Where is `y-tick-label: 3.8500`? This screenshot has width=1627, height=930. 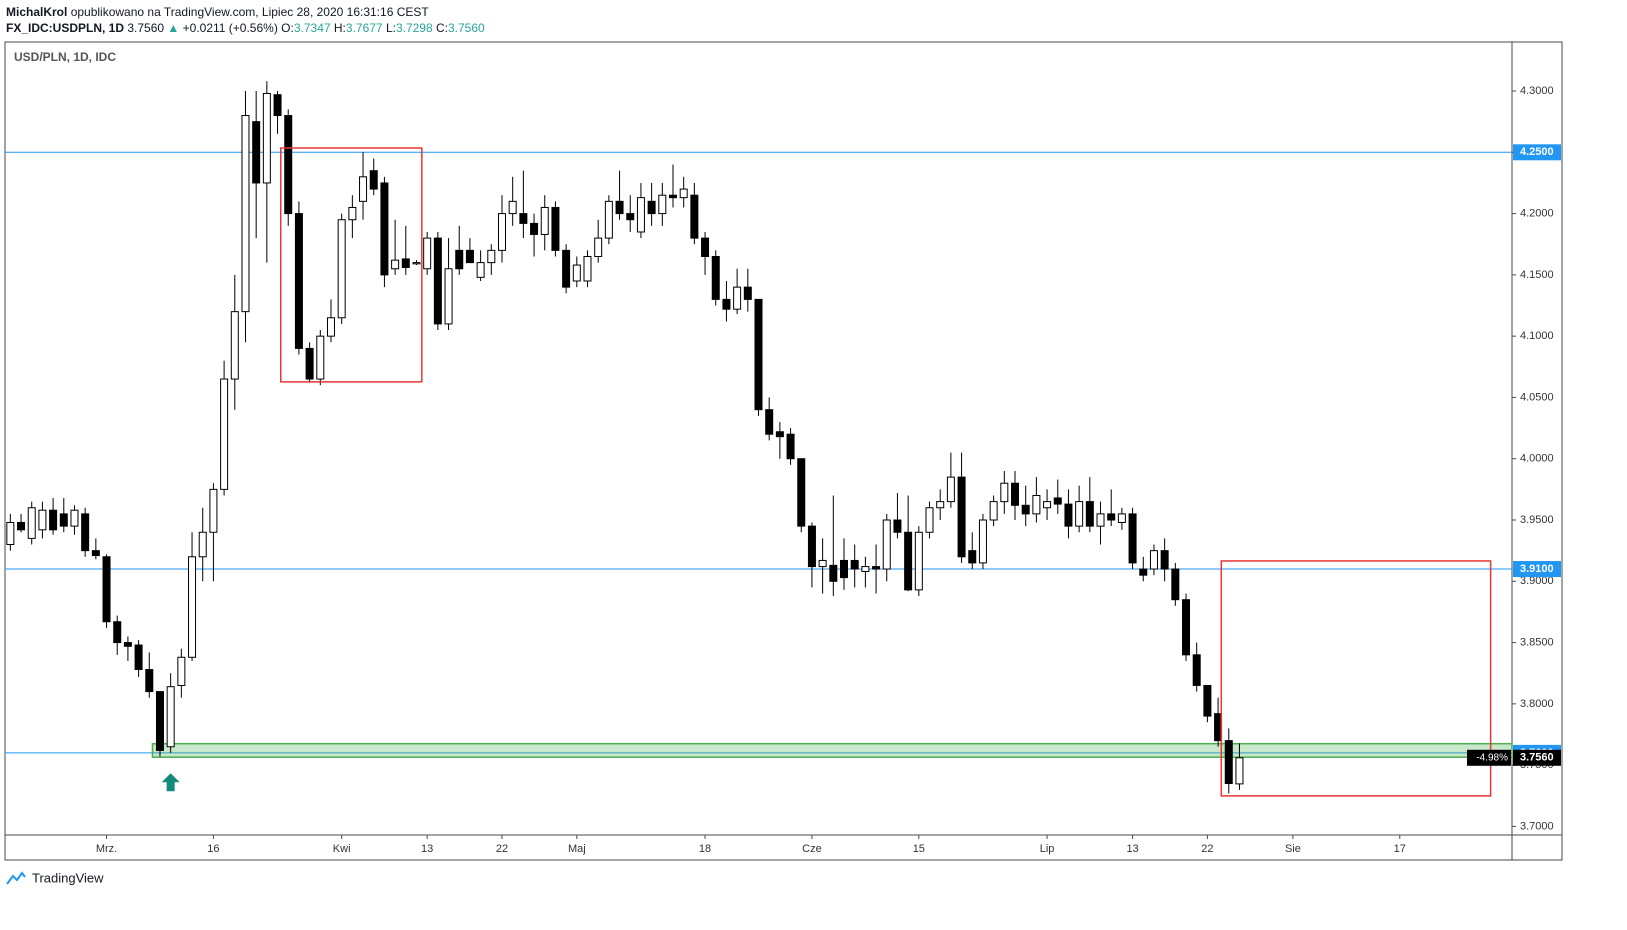
y-tick-label: 3.8500 is located at coordinates (1537, 642).